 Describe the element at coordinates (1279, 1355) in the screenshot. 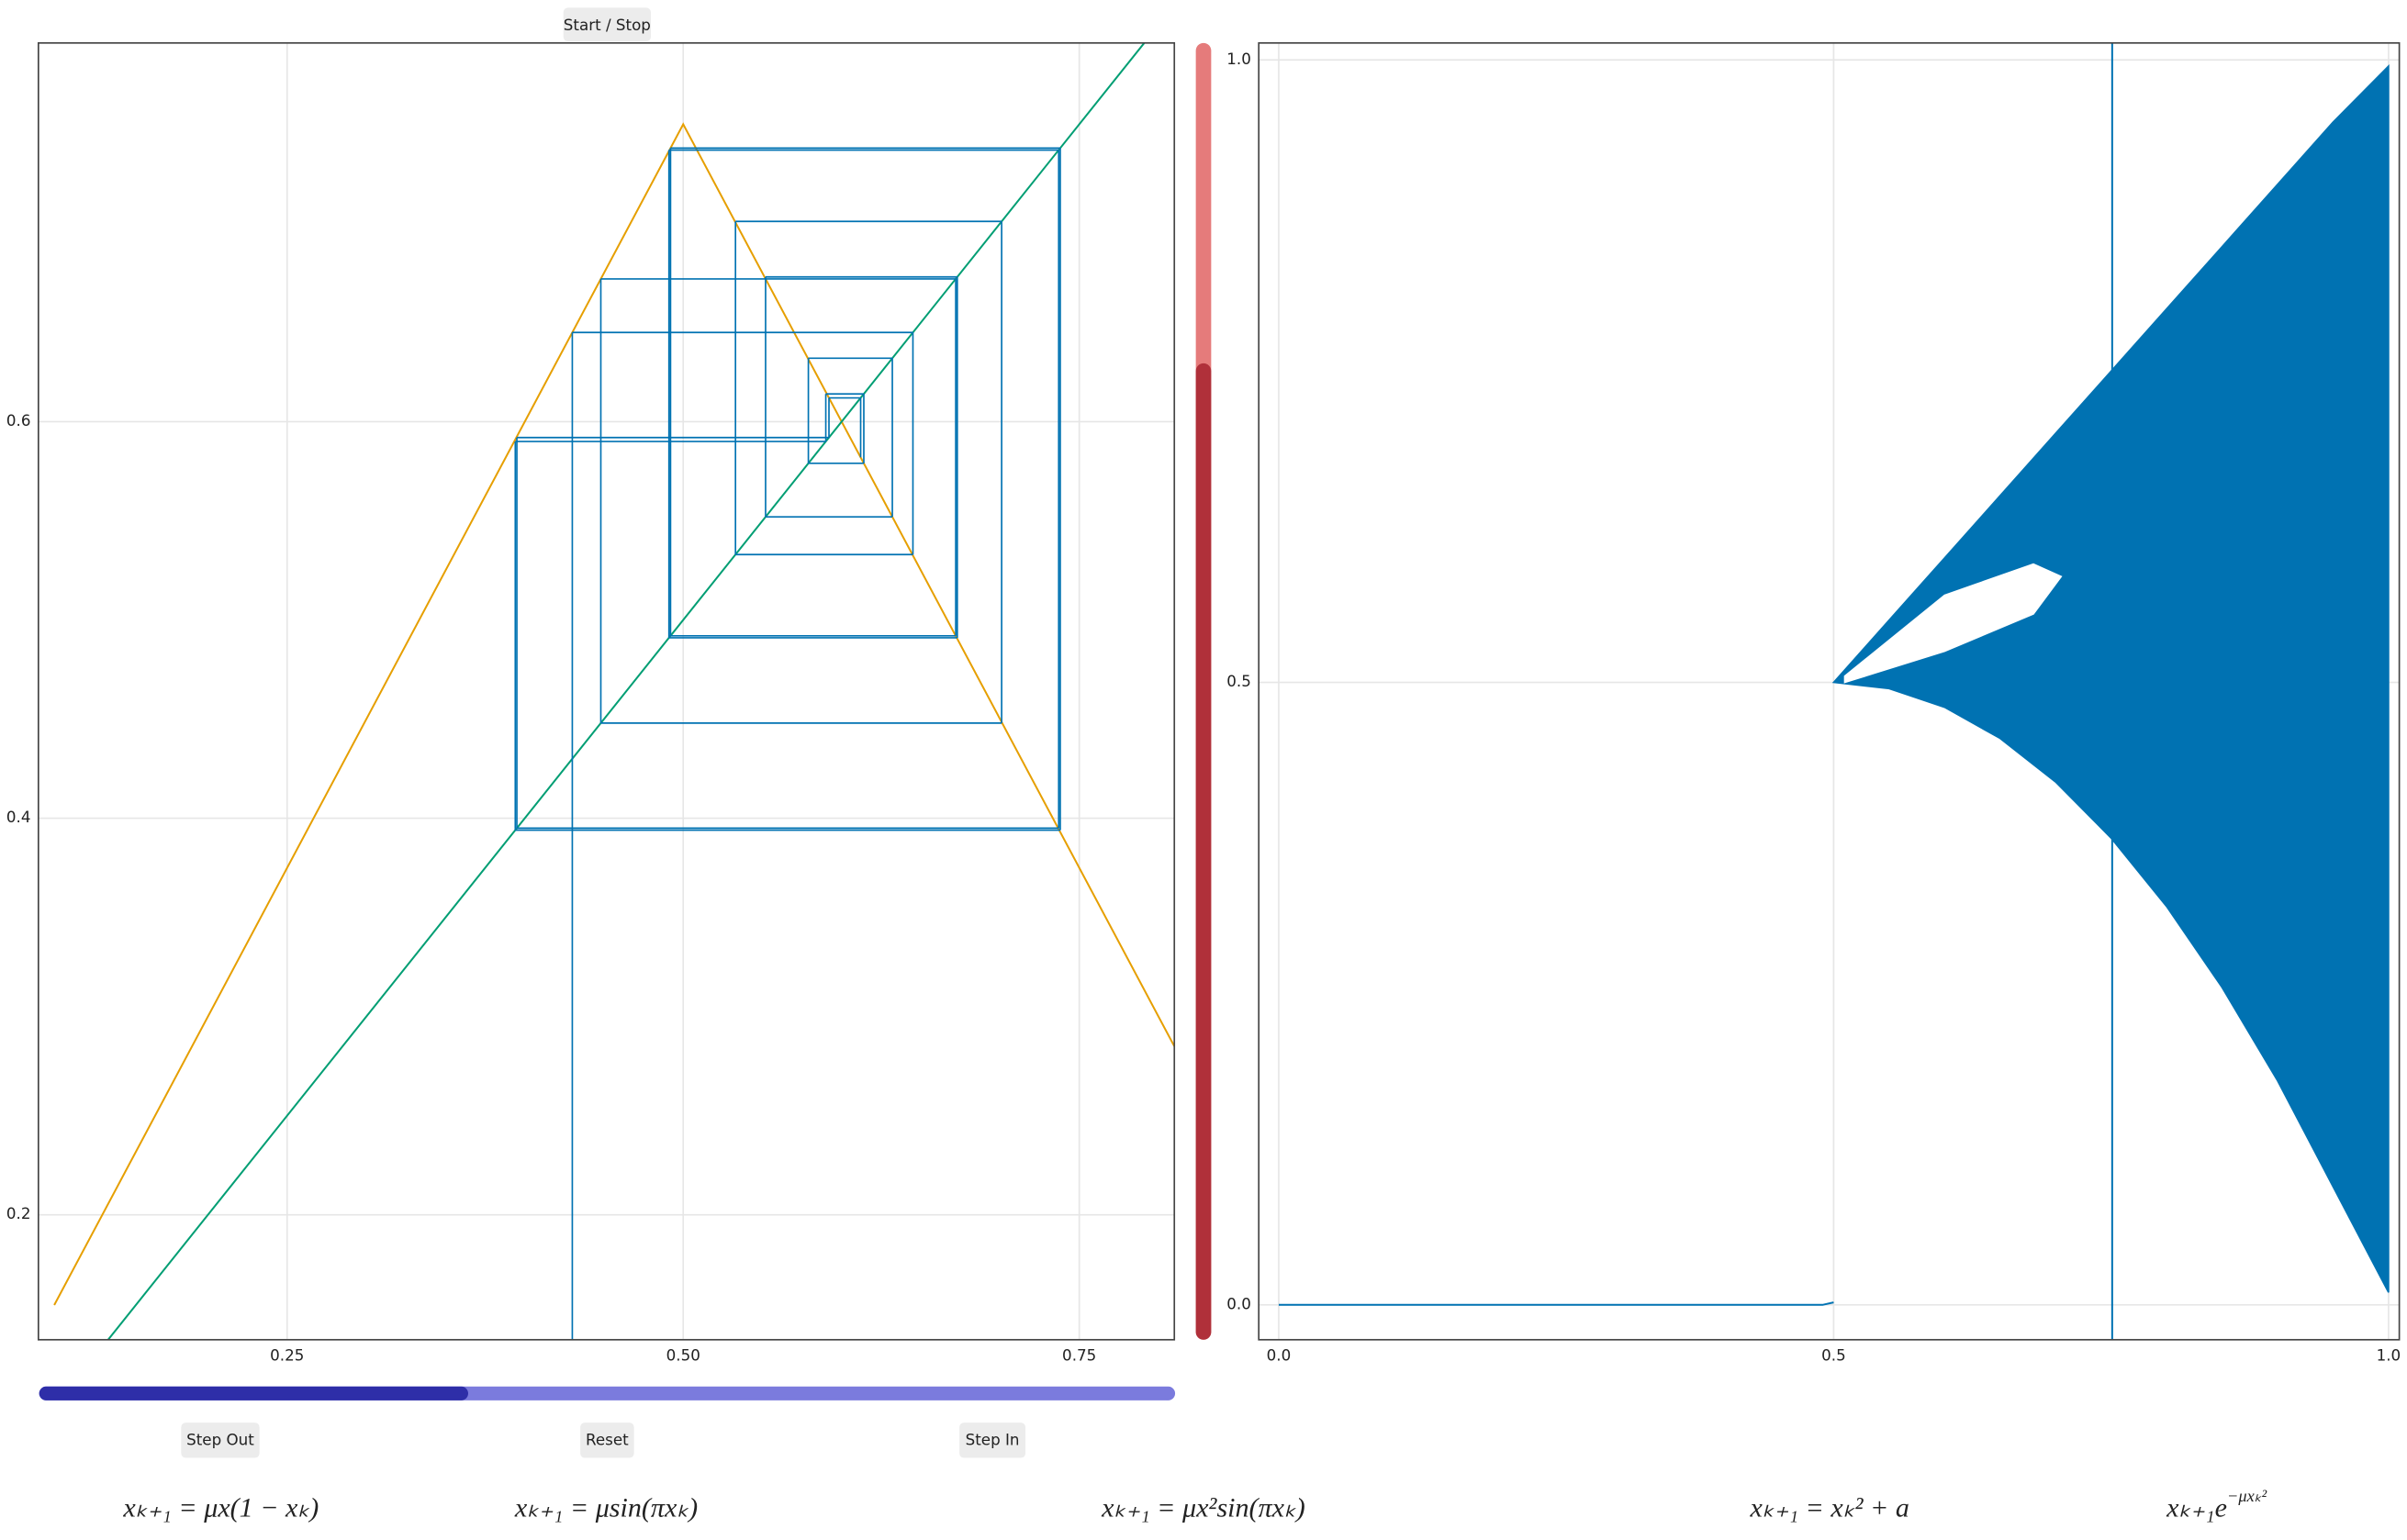

I see `x-tick-label: 0.0` at that location.